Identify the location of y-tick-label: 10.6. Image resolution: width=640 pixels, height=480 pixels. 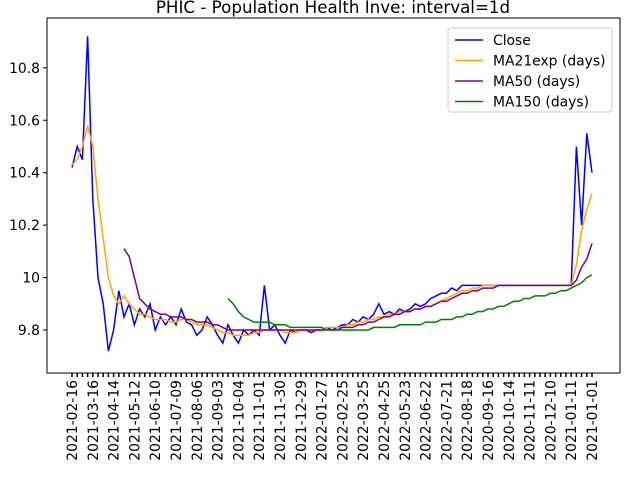
(24, 121).